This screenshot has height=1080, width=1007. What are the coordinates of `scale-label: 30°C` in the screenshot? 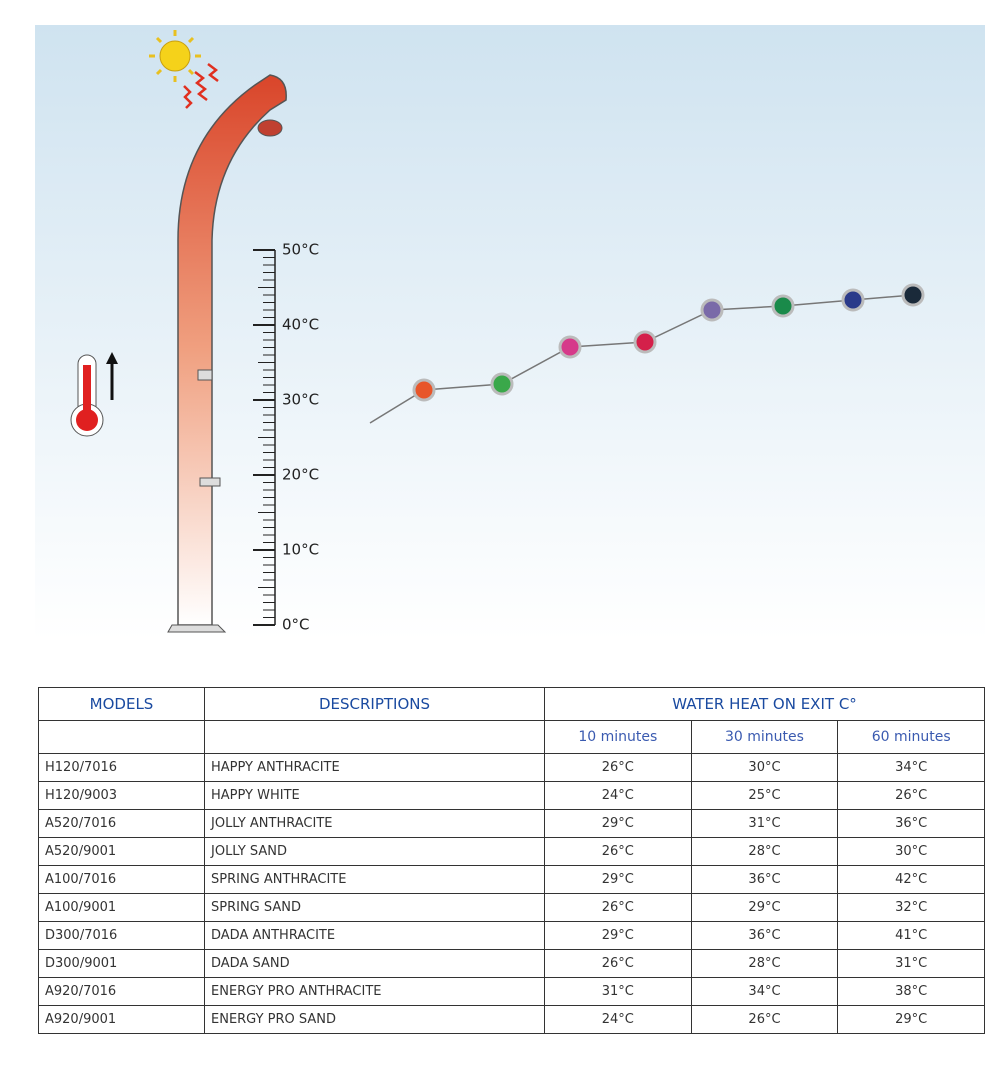 It's located at (300, 400).